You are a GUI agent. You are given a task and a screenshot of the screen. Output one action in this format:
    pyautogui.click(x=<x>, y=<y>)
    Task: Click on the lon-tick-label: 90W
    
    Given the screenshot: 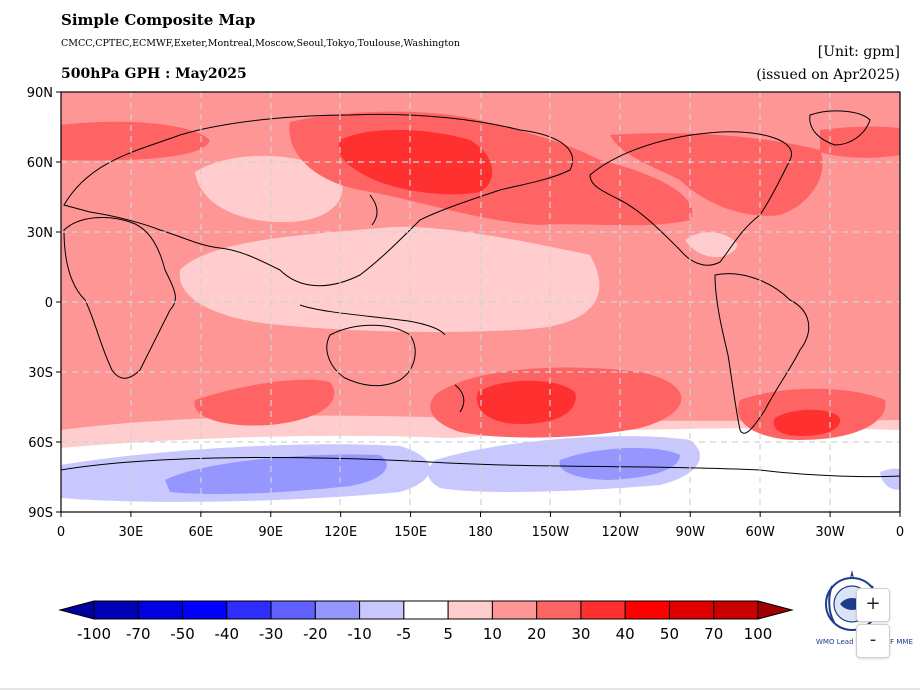 What is the action you would take?
    pyautogui.click(x=691, y=532)
    